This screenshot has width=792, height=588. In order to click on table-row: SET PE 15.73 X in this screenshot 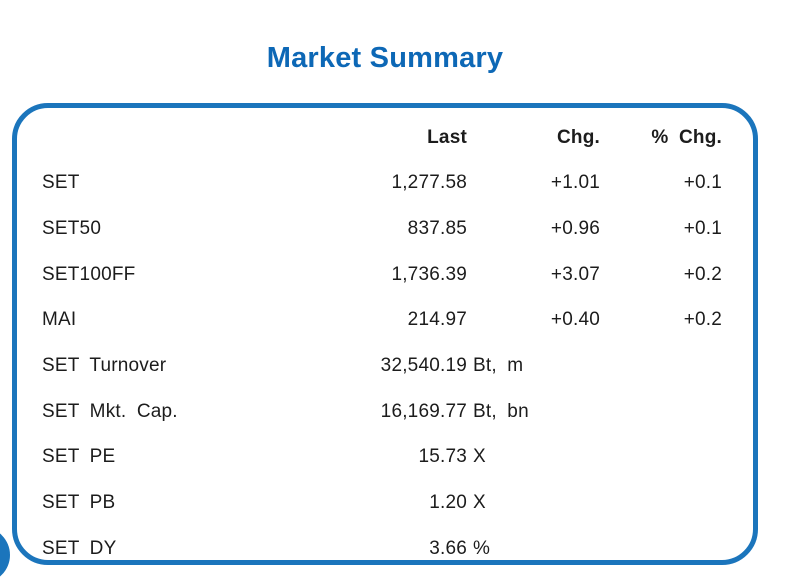, I will do `click(385, 457)`.